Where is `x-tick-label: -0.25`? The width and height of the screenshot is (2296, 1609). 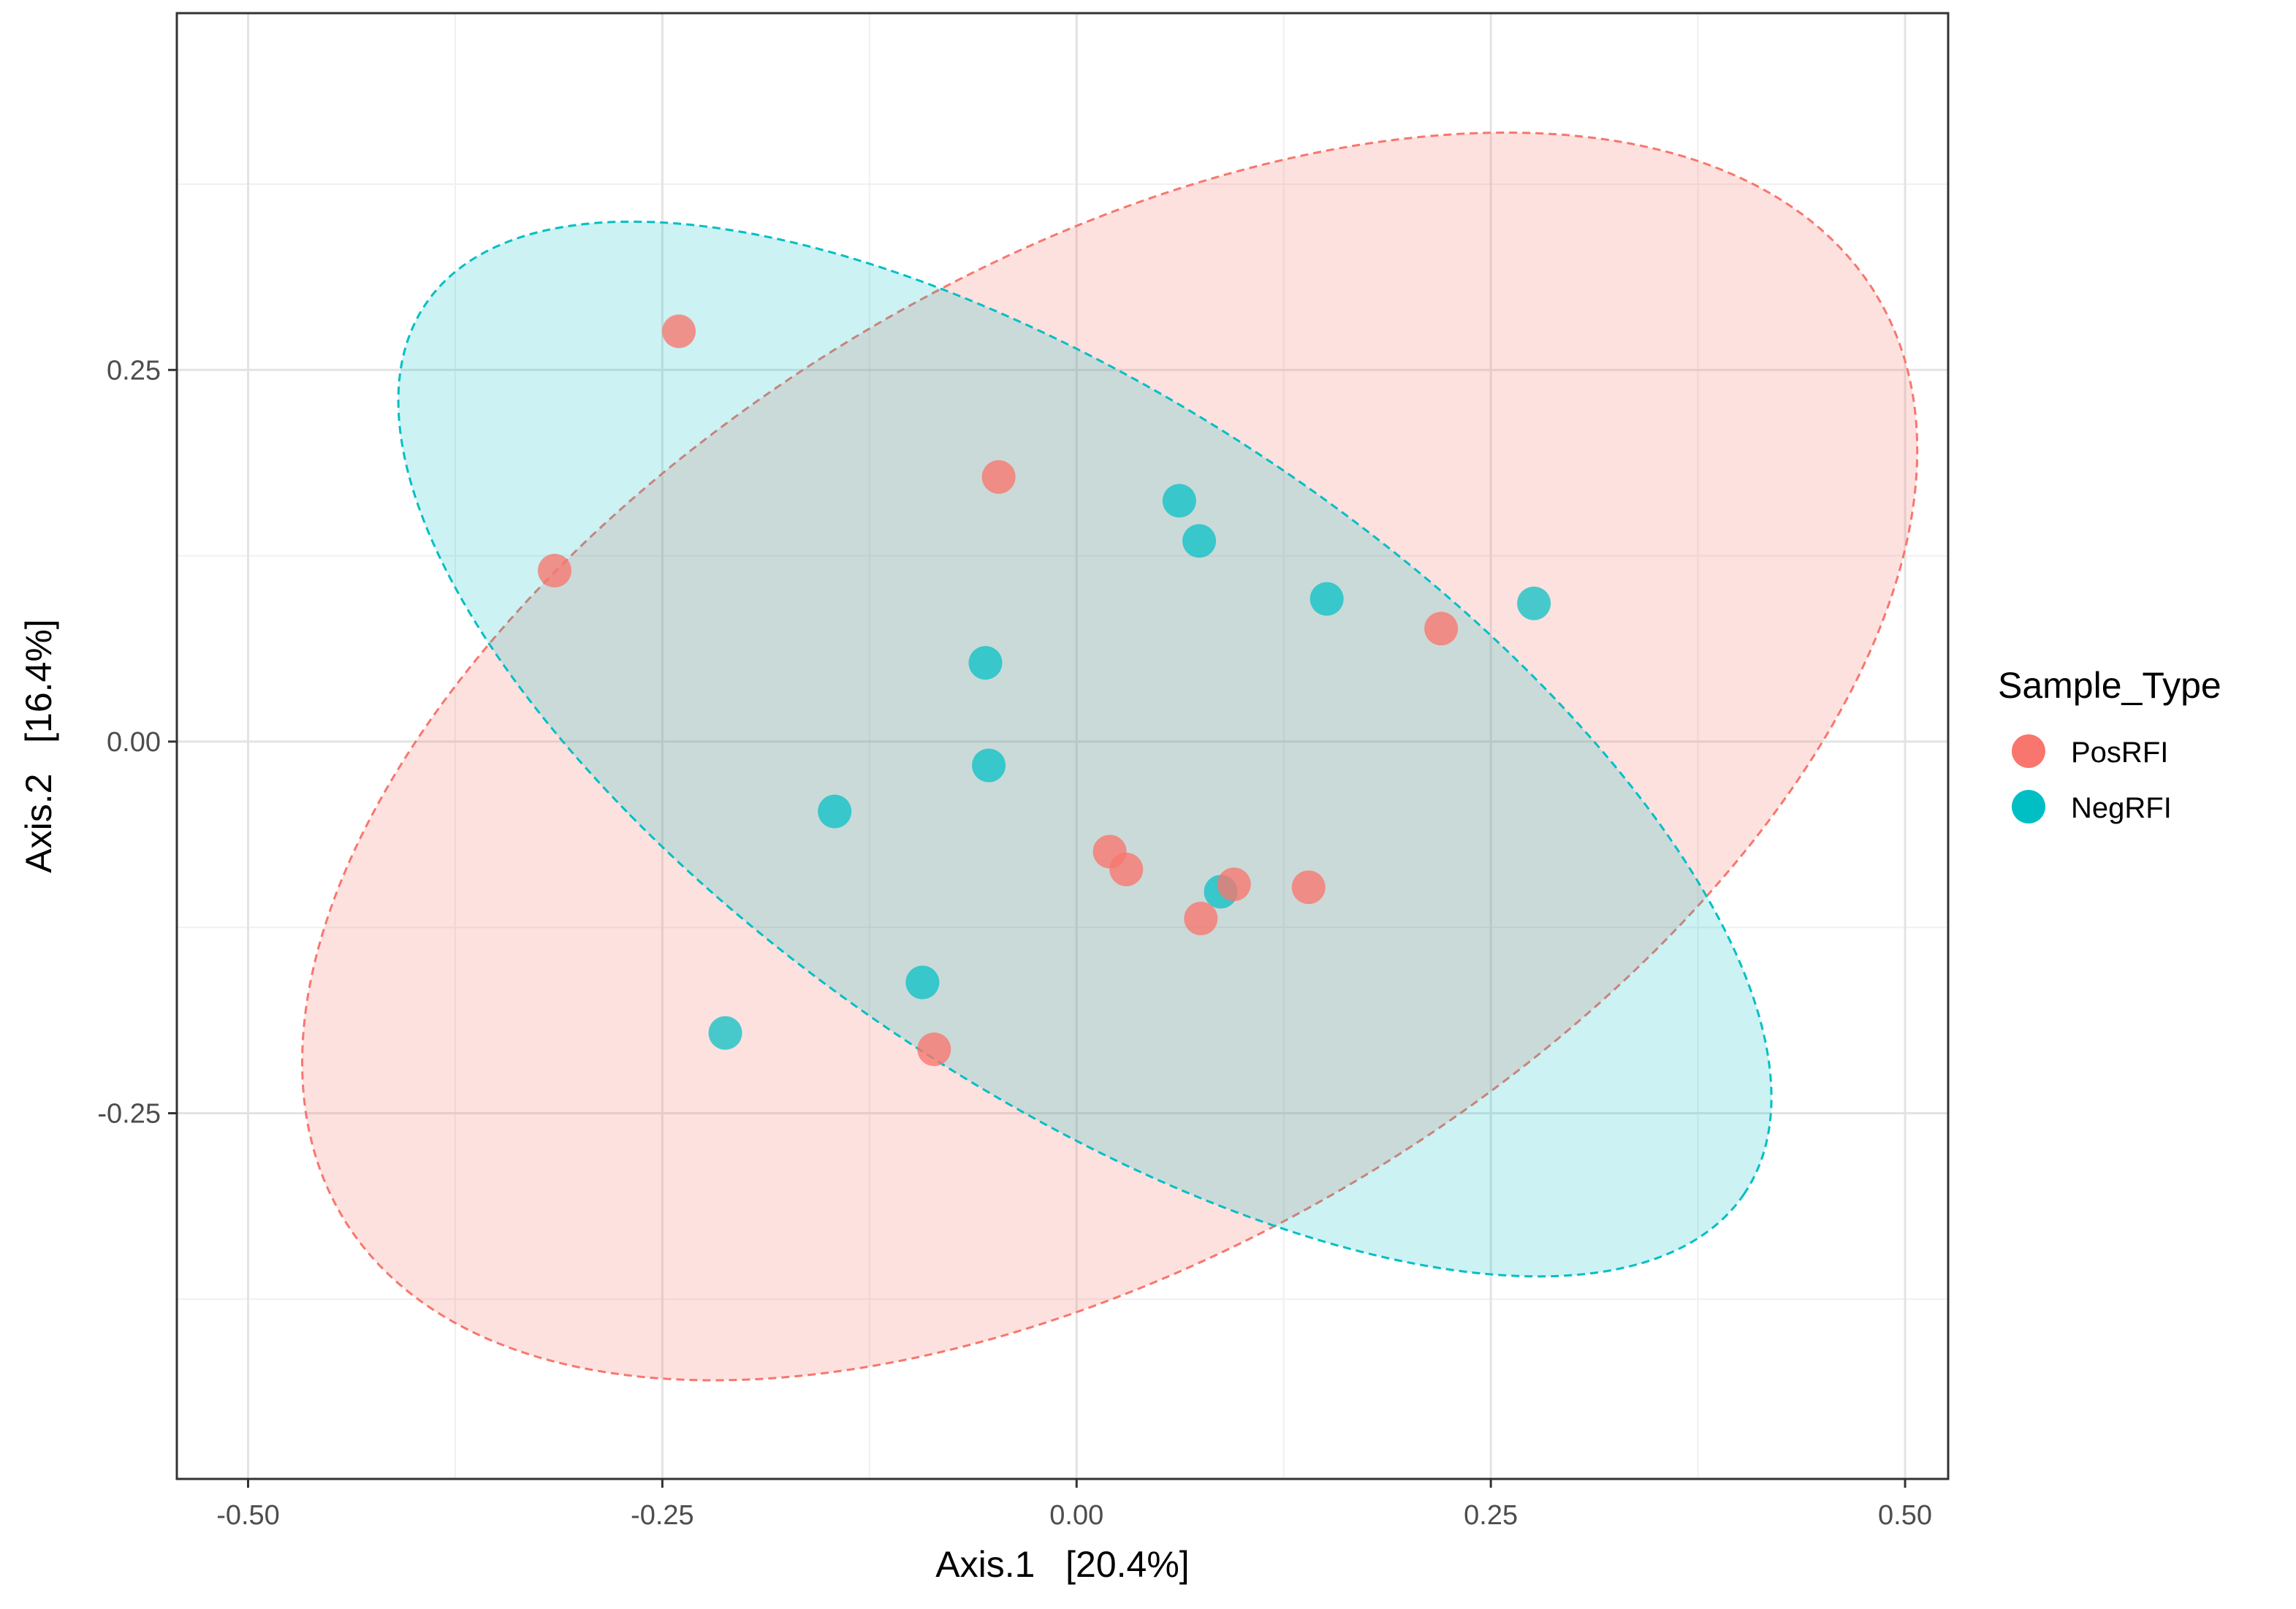 x-tick-label: -0.25 is located at coordinates (662, 1515).